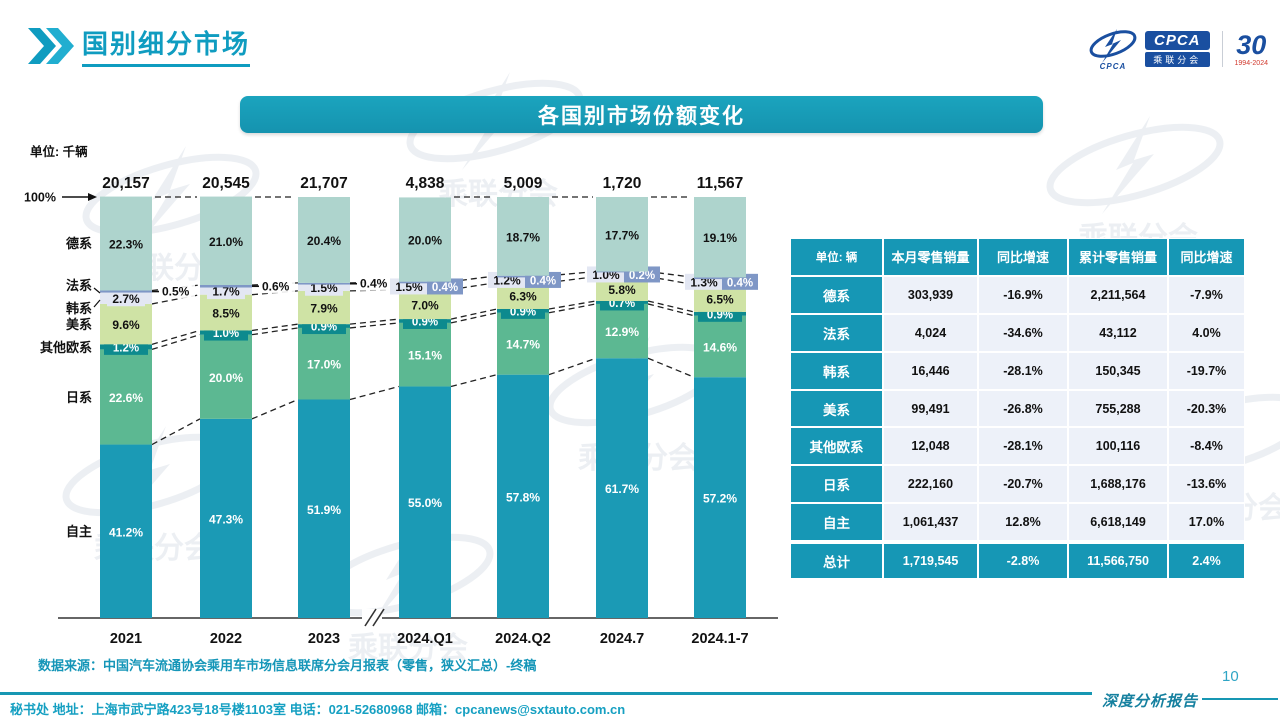  Describe the element at coordinates (425, 239) in the screenshot. I see `segment-德系-2024.Q1` at that location.